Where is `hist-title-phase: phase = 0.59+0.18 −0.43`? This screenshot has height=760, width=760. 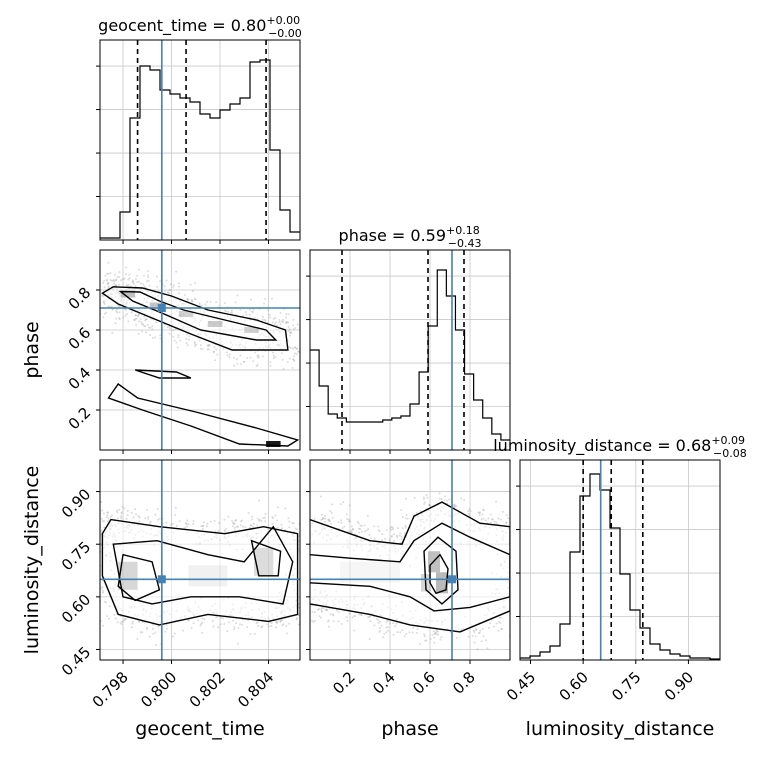
hist-title-phase: phase = 0.59+0.18 −0.43 is located at coordinates (410, 237).